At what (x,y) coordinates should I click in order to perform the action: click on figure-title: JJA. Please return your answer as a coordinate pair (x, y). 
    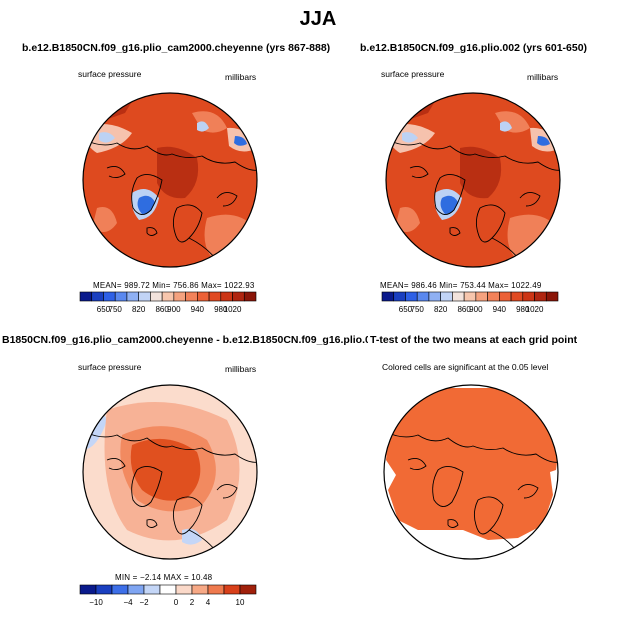
    Looking at the image, I should click on (318, 19).